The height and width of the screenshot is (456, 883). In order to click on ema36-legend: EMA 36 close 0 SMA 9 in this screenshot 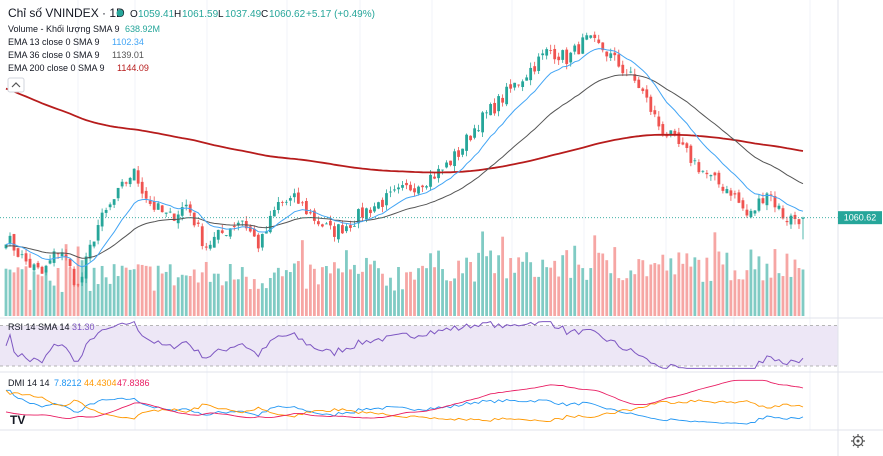, I will do `click(54, 55)`.